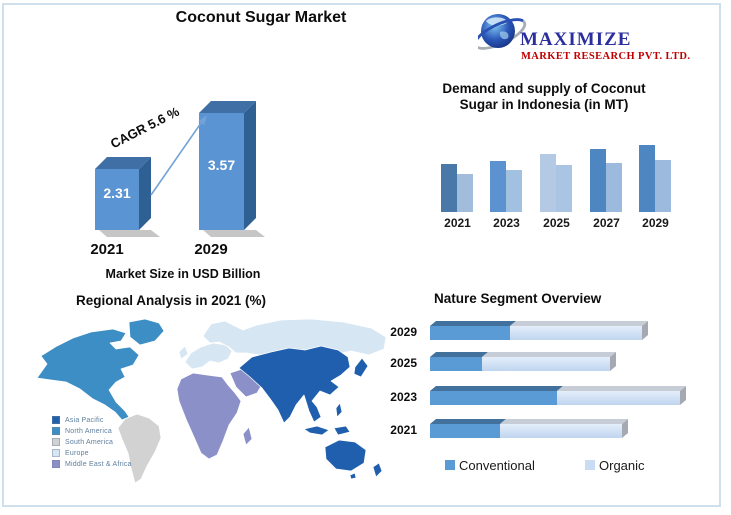  What do you see at coordinates (556, 223) in the screenshot?
I see `indonesia-year-2025: 2025` at bounding box center [556, 223].